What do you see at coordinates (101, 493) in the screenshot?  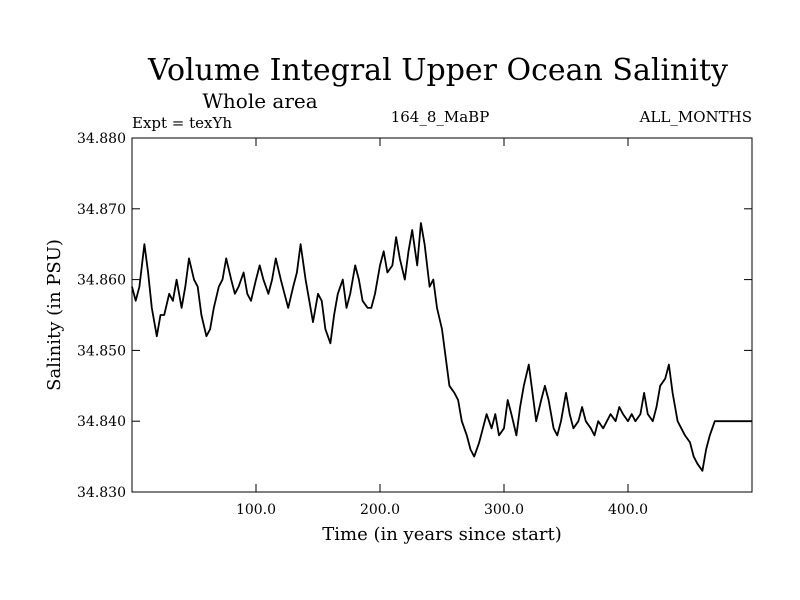 I see `y-tick-label: 34.830` at bounding box center [101, 493].